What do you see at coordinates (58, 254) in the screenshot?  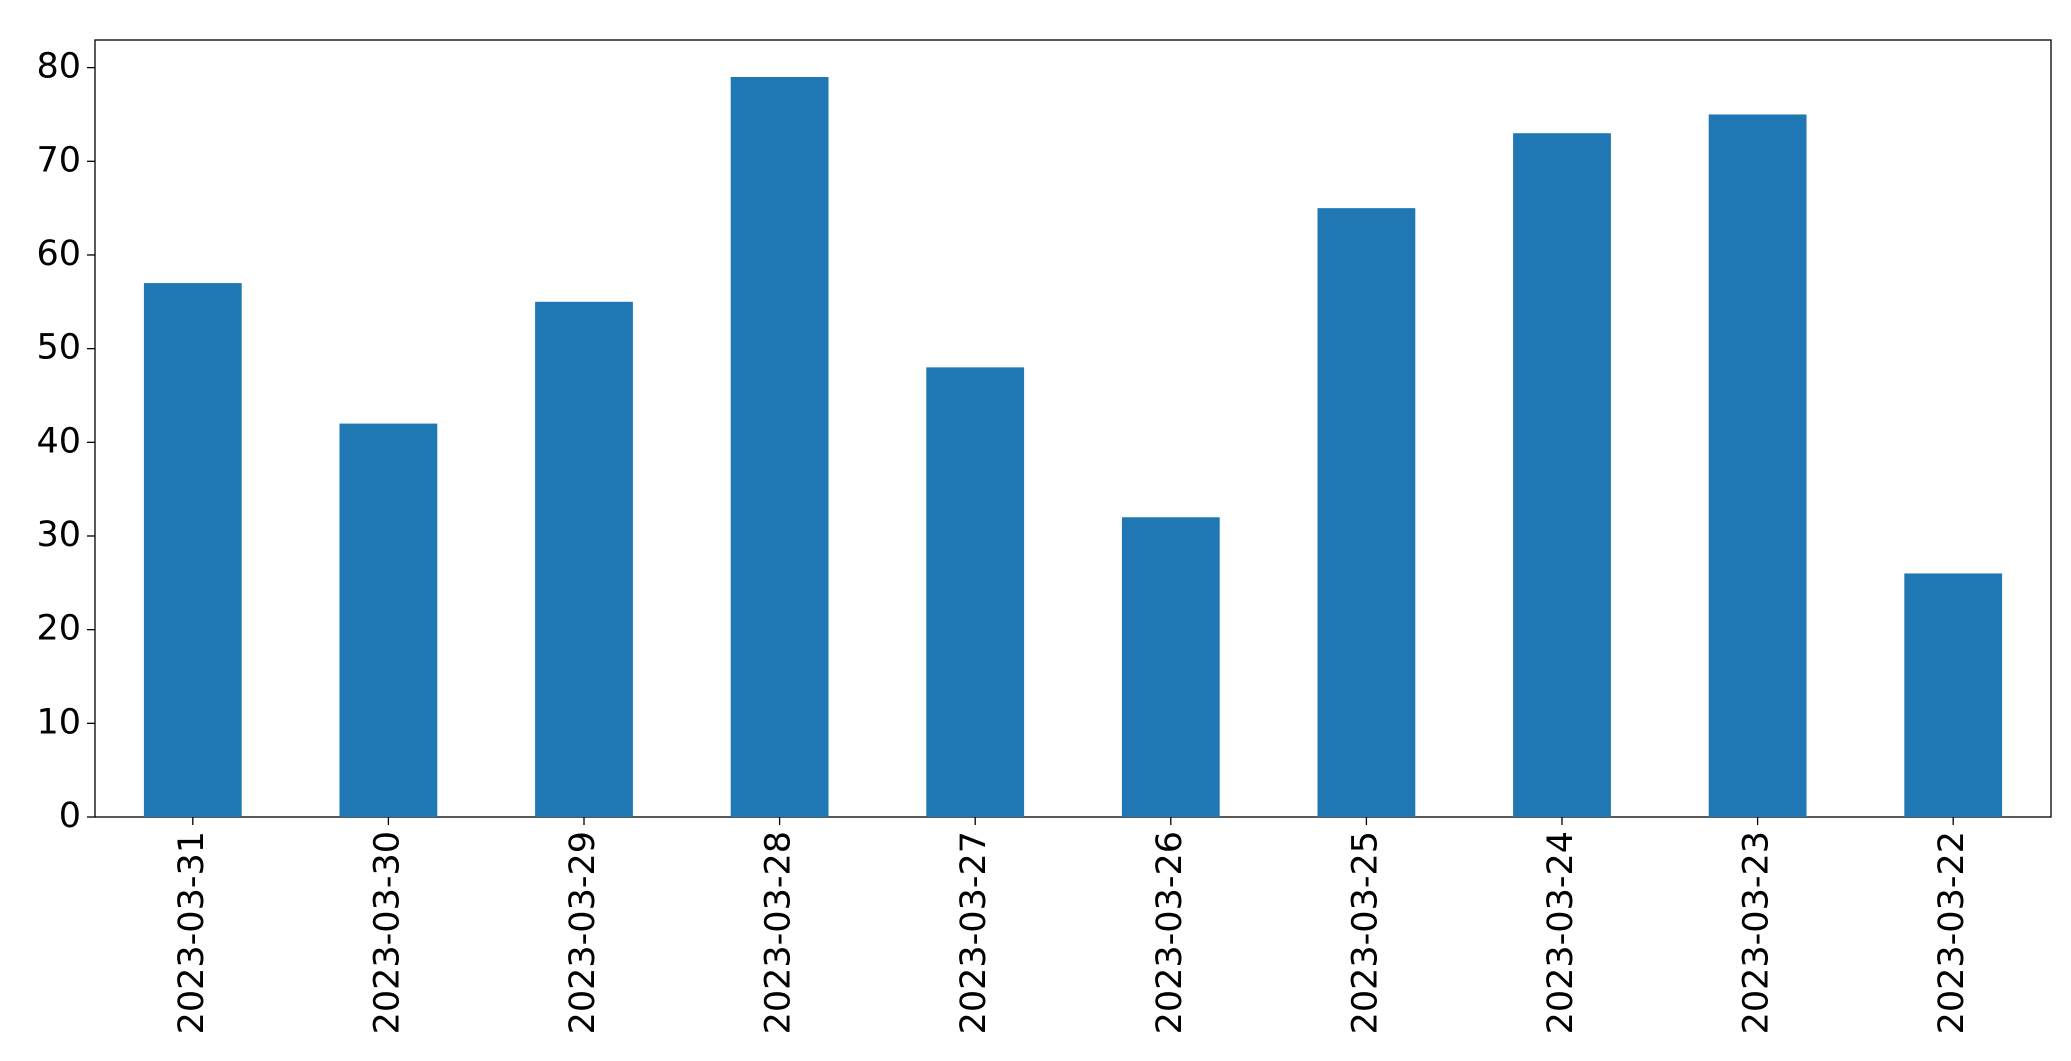 I see `y-tick-label: 60` at bounding box center [58, 254].